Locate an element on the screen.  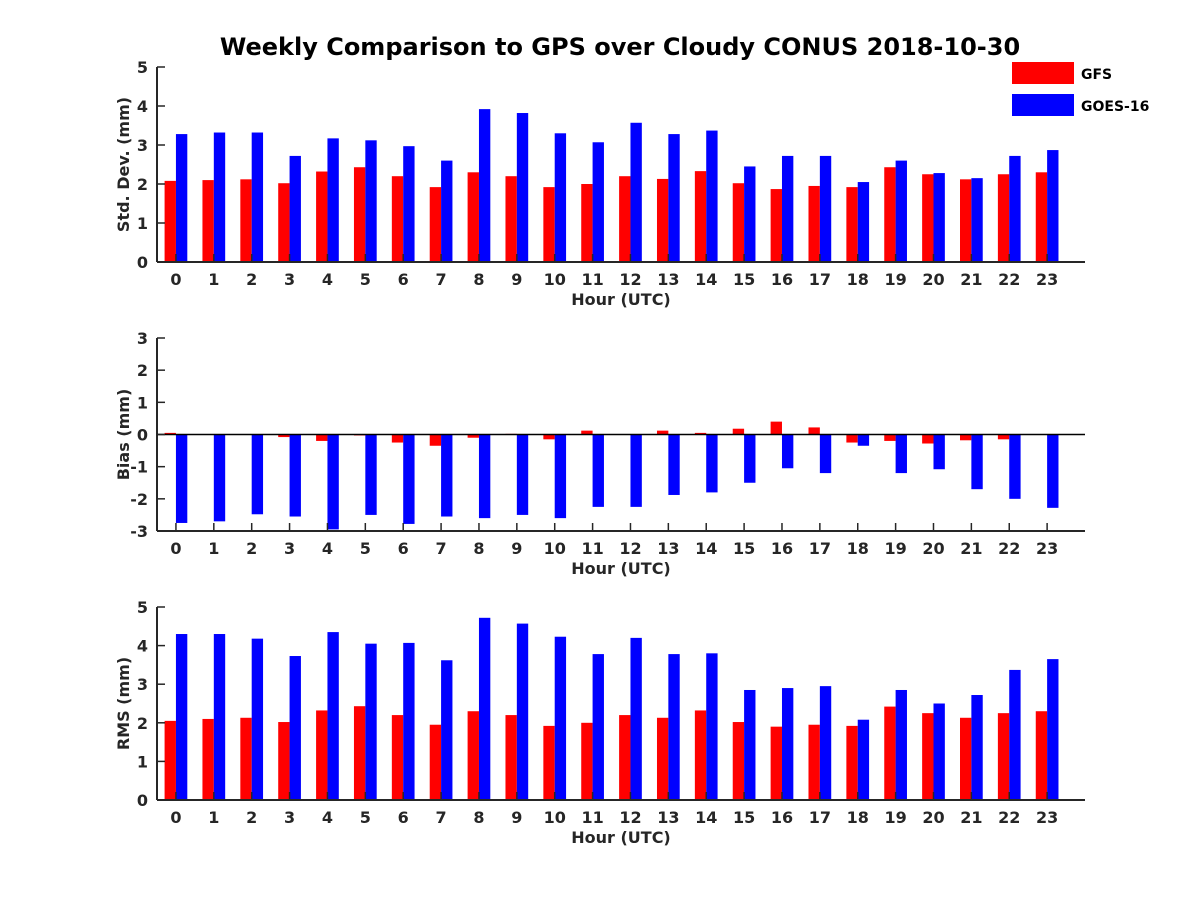
x-tick-label-stddev-17: 17 is located at coordinates (820, 279).